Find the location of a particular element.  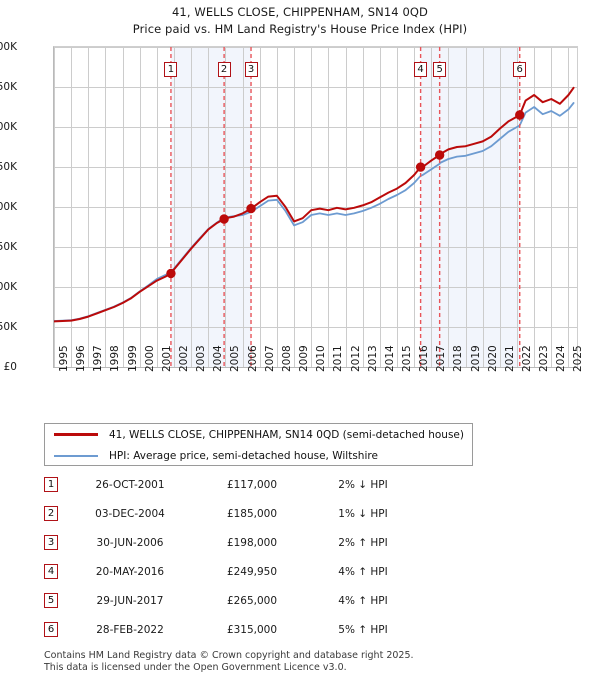

transaction-index-badge: 2 is located at coordinates (51, 513).